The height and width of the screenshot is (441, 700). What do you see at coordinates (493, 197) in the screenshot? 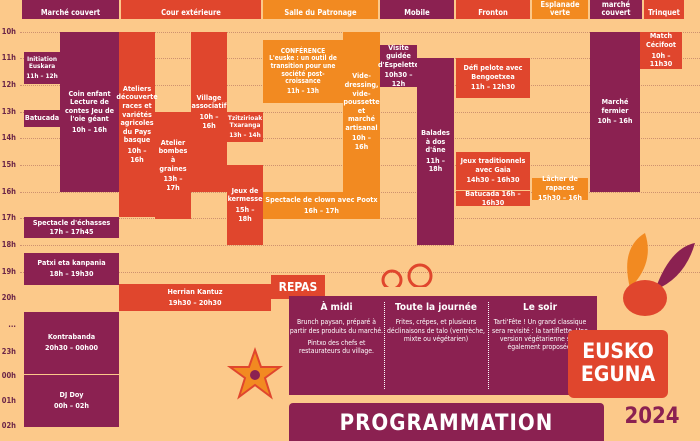
I see `event-batucada-fronton: Batucada 16h – 16h30` at bounding box center [493, 197].